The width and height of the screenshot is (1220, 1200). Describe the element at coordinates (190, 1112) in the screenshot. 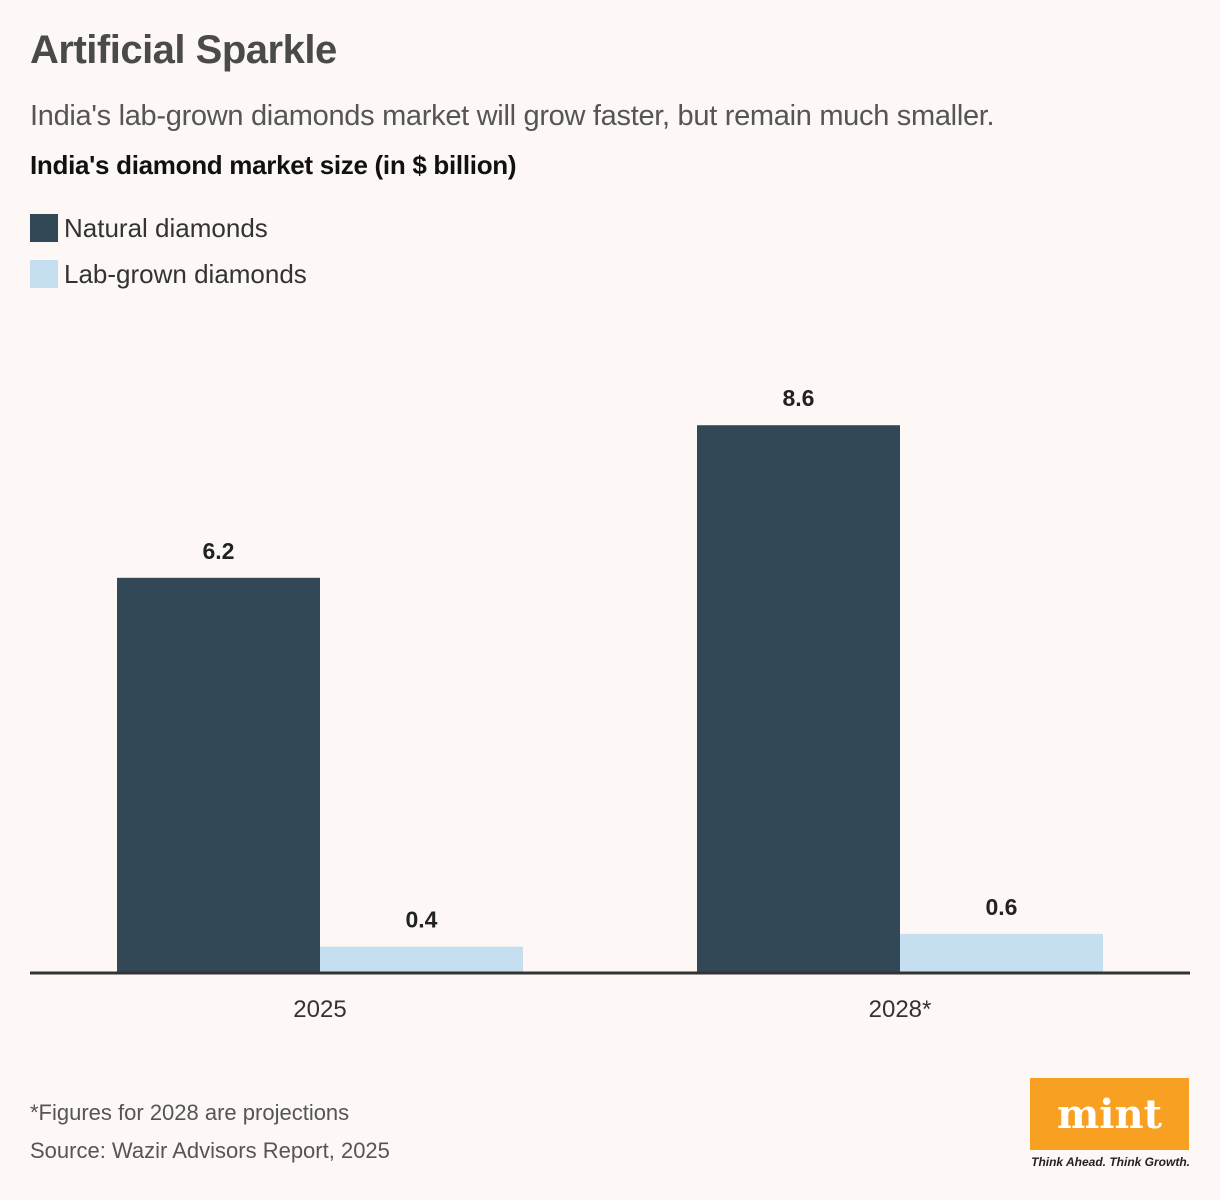

I see `footnote: *Figures for 2028 are projections` at that location.